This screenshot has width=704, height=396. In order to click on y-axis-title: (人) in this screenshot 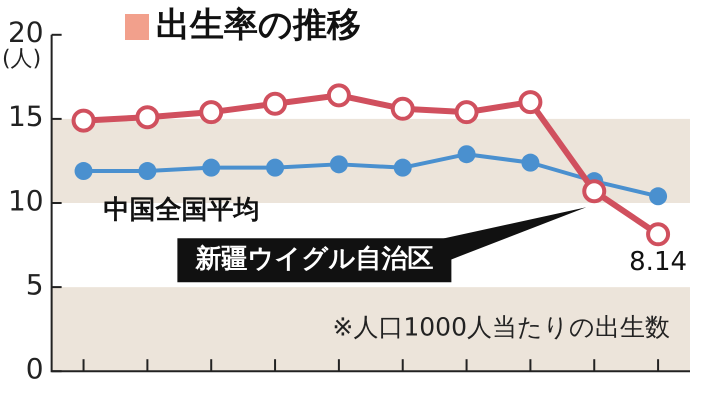, I will do `click(22, 59)`.